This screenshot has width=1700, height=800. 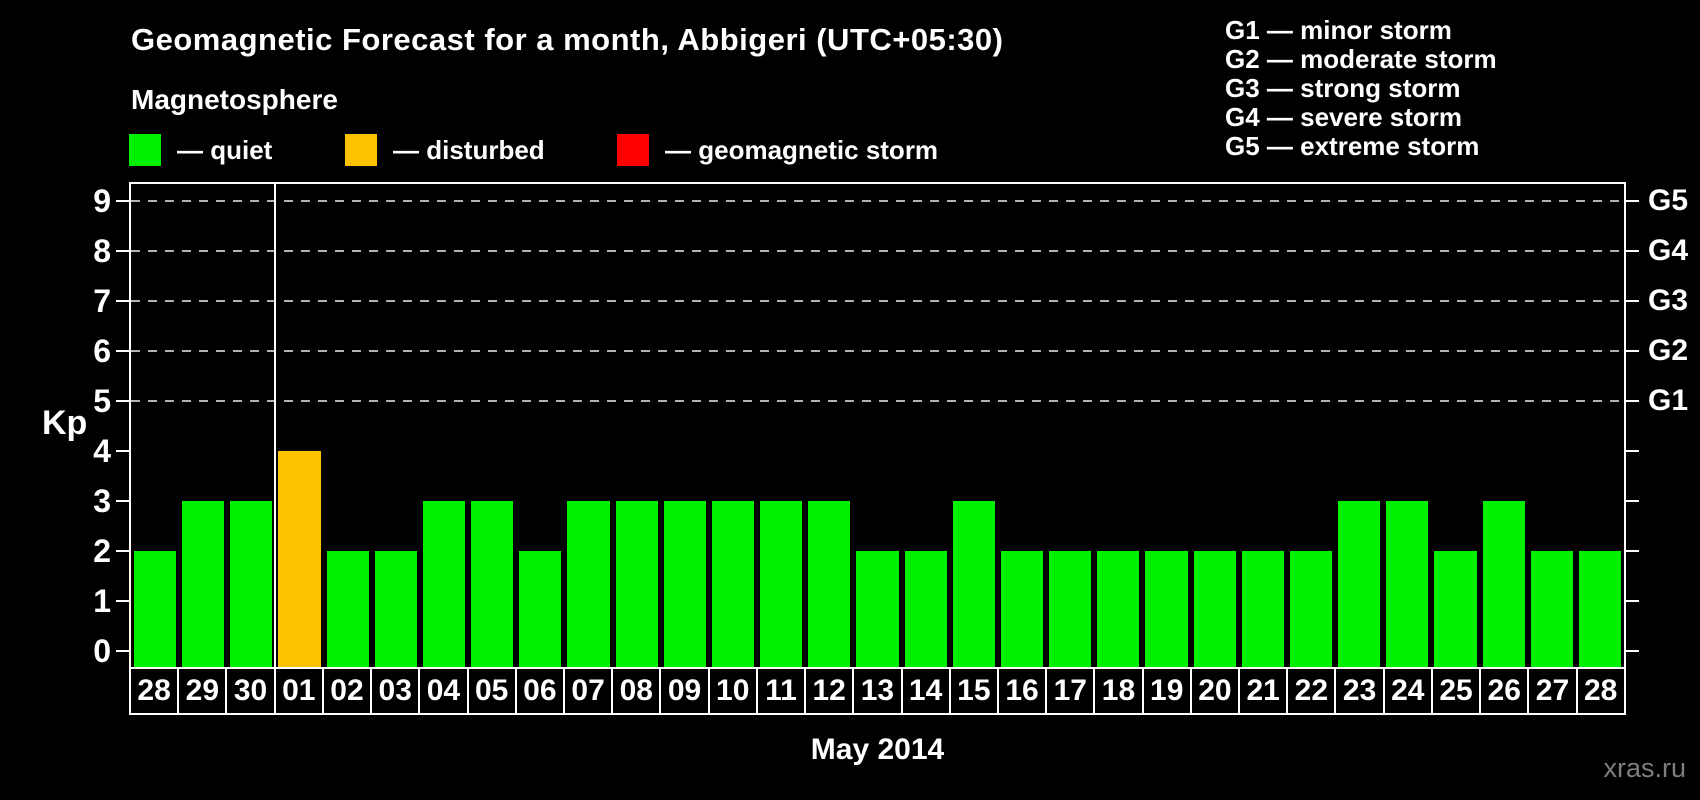 What do you see at coordinates (396, 691) in the screenshot?
I see `x-axis-day-03: 03` at bounding box center [396, 691].